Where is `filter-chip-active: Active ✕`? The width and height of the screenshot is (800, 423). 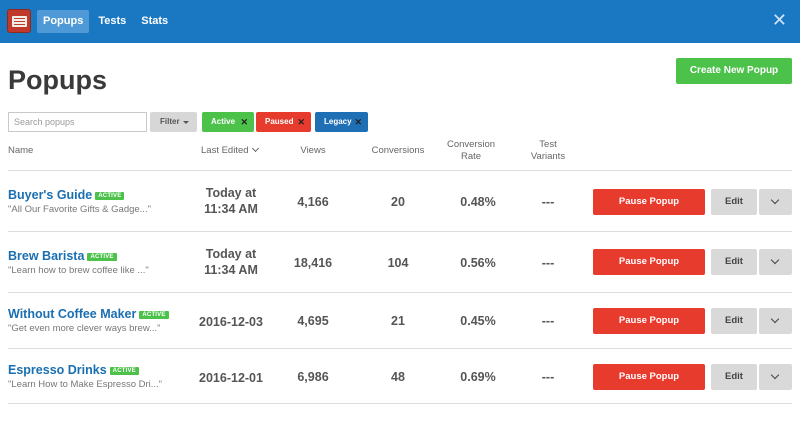
filter-chip-active: Active ✕ is located at coordinates (228, 122).